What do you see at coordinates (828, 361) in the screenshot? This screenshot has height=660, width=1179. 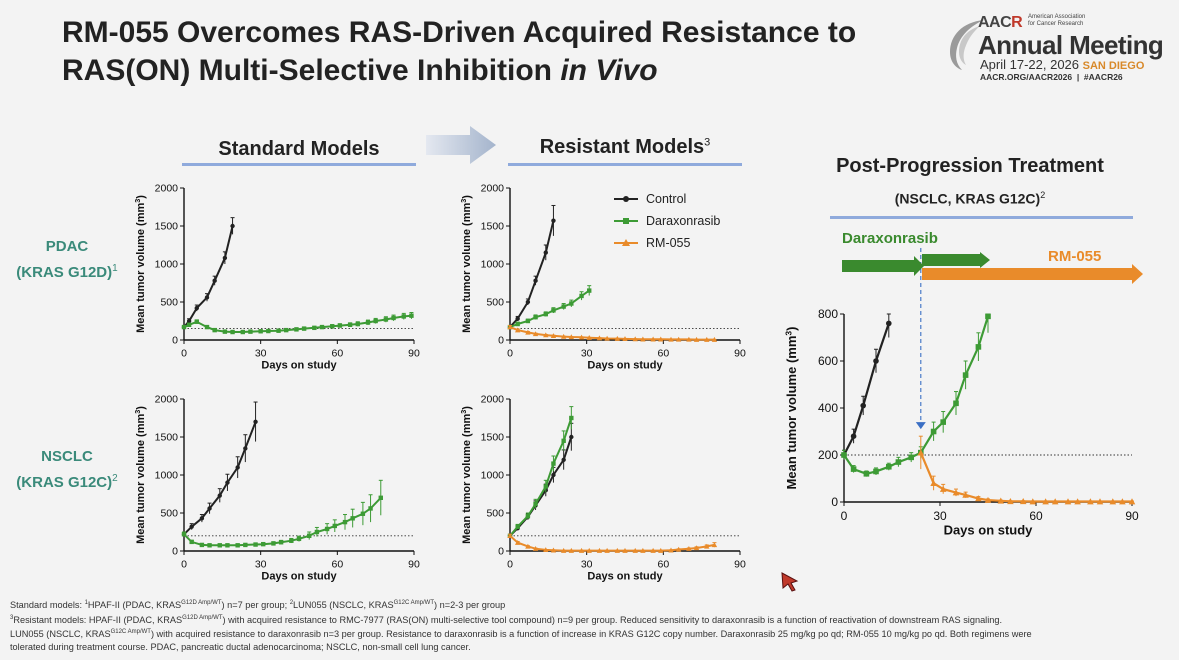 I see `y-tick-label: 600` at bounding box center [828, 361].